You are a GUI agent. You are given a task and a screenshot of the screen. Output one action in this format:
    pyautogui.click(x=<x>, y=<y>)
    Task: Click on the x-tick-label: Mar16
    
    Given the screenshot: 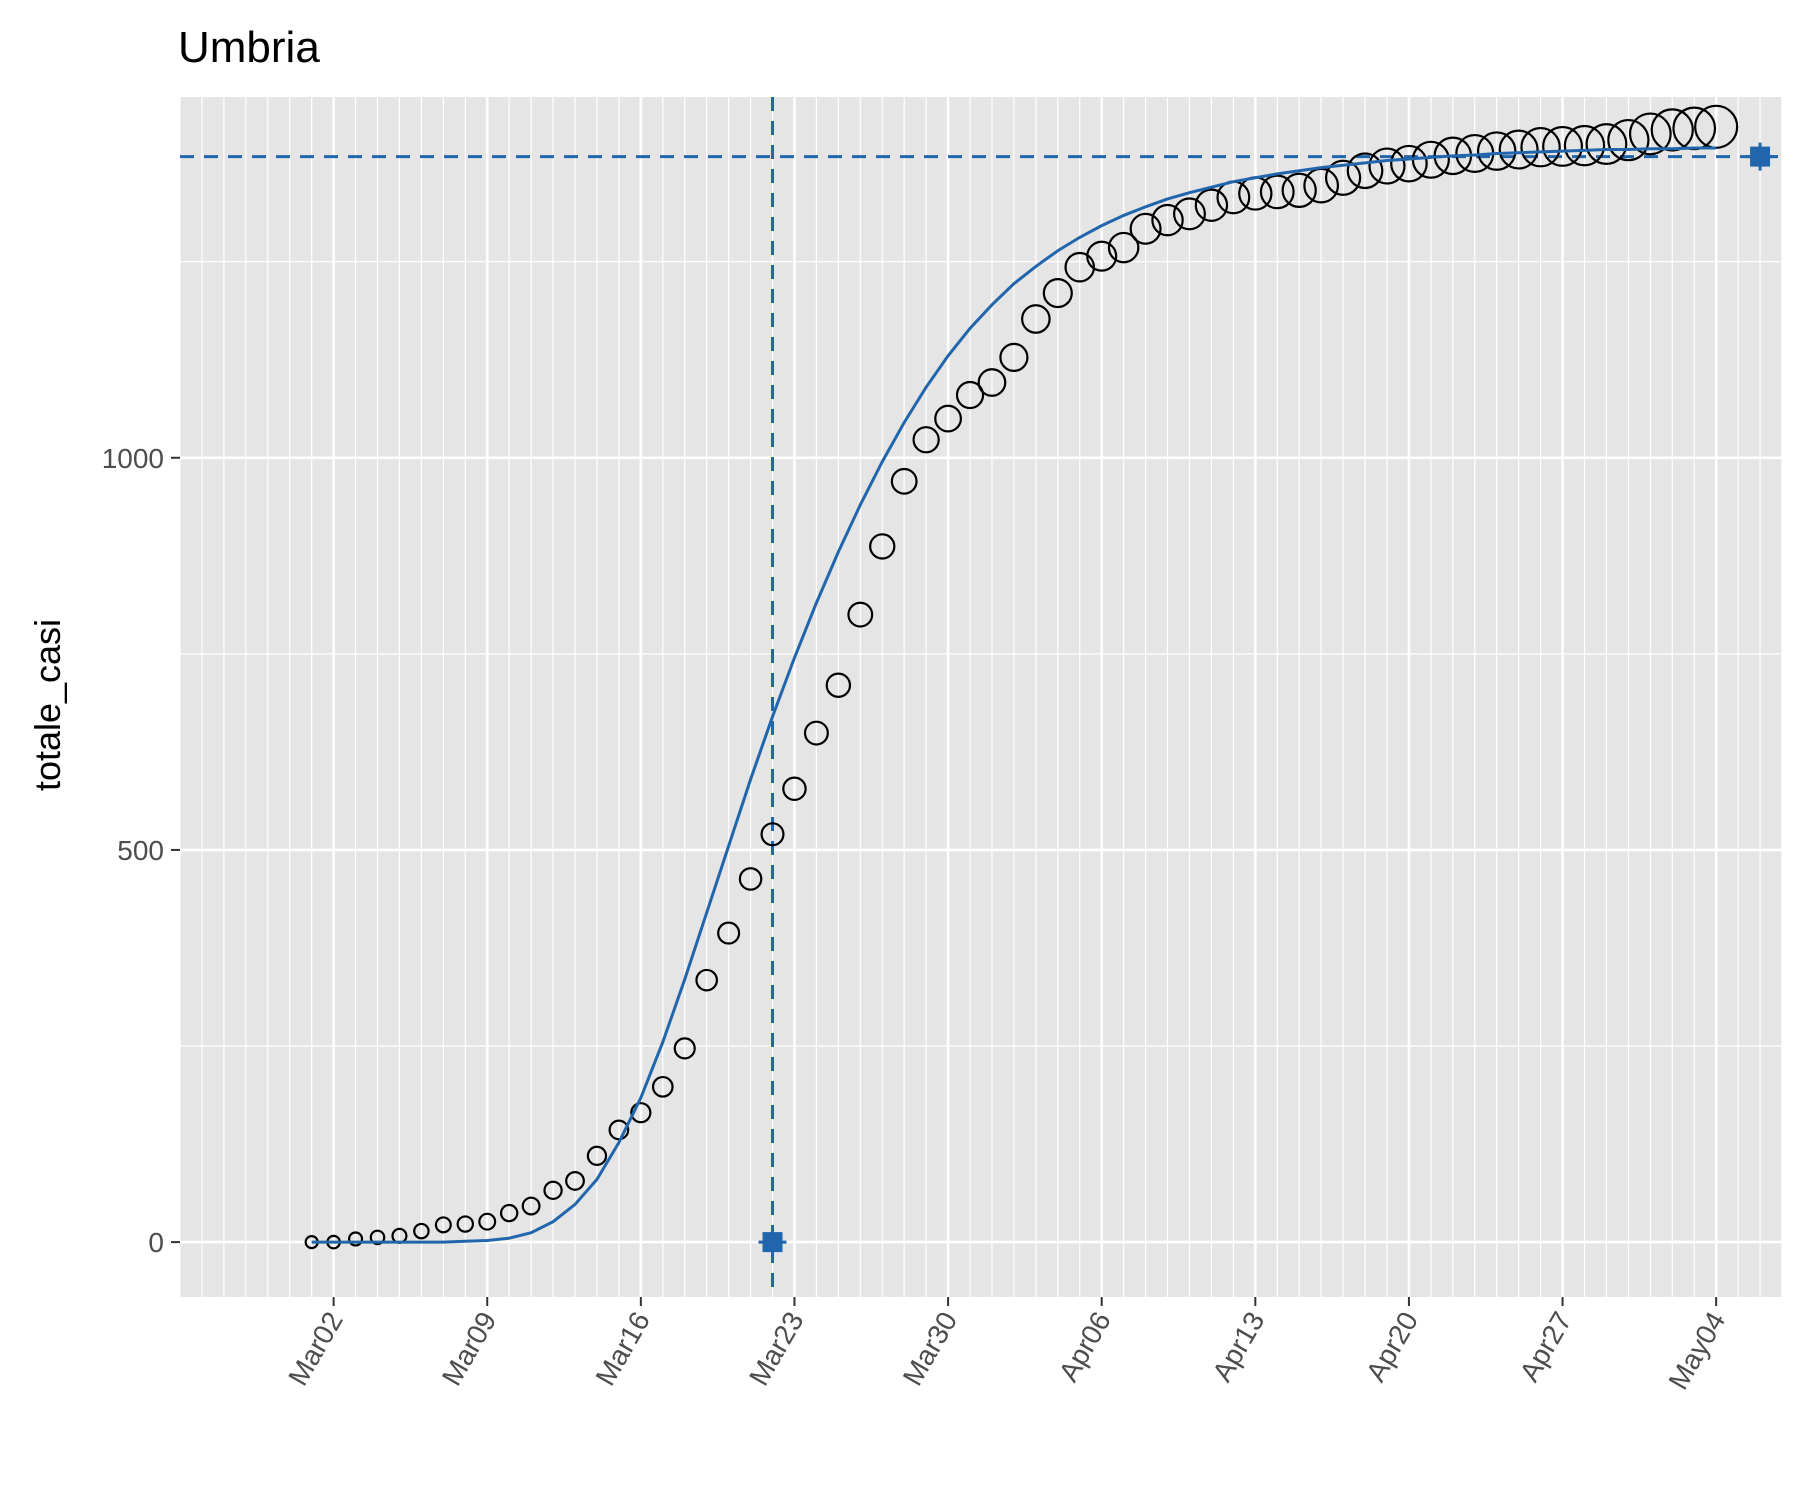 What is the action you would take?
    pyautogui.click(x=623, y=1349)
    